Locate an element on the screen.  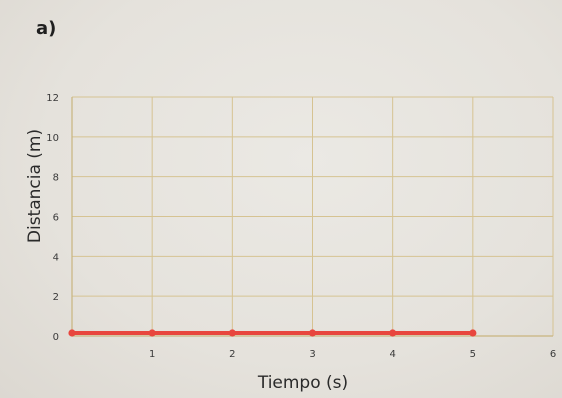
y-tick-label: 10 is located at coordinates (52, 138).